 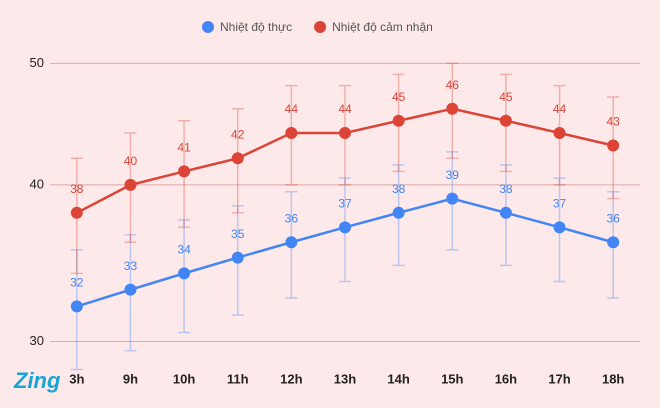 What do you see at coordinates (506, 378) in the screenshot?
I see `x-tick-label: 16h` at bounding box center [506, 378].